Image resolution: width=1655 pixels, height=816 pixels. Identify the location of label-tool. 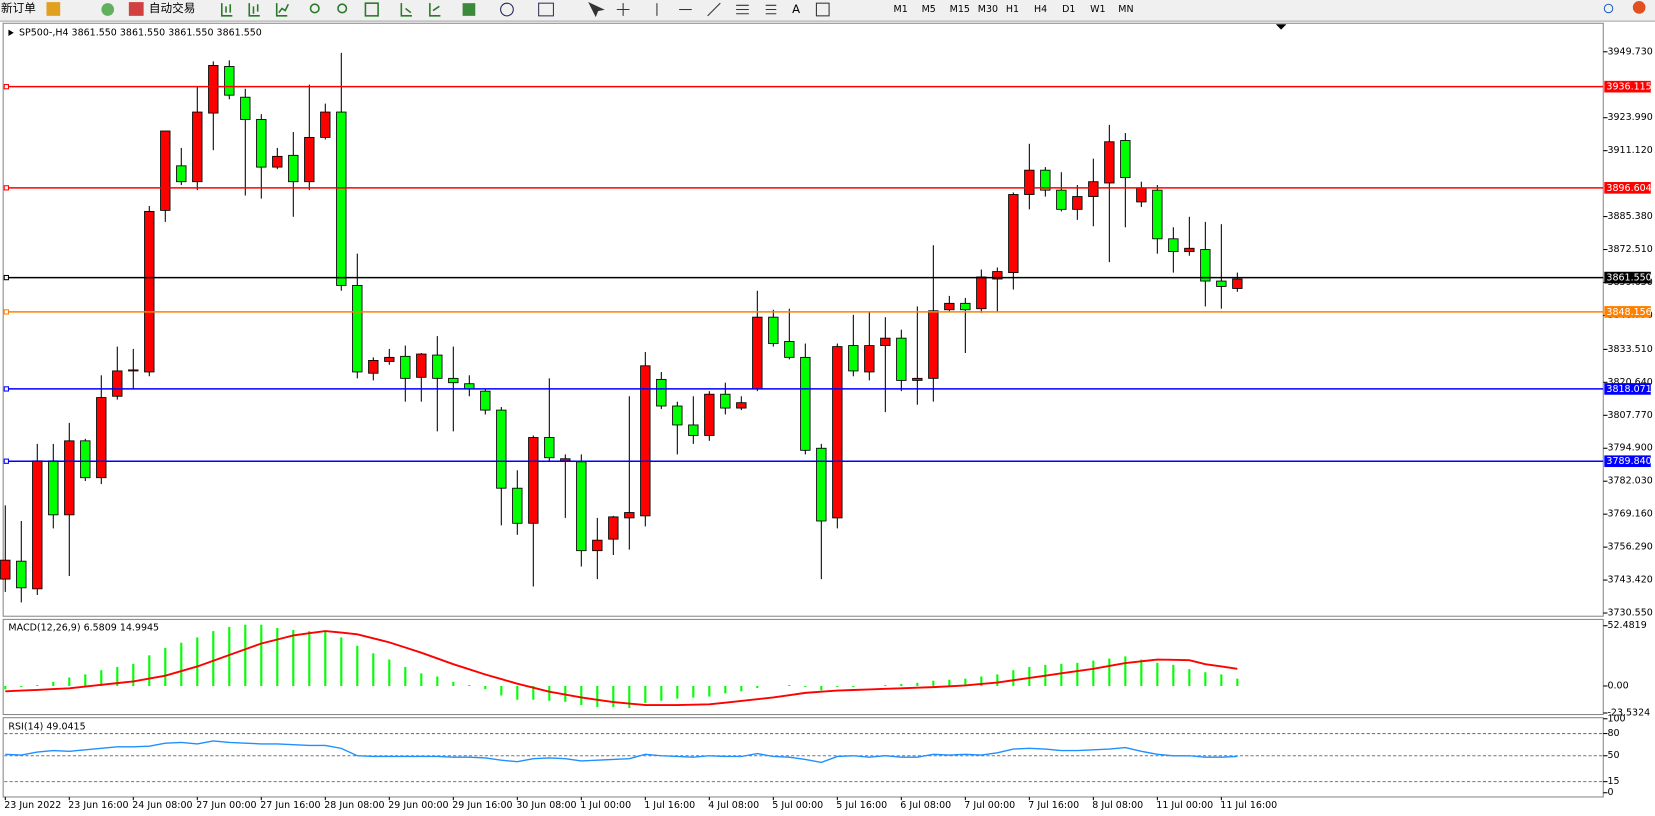
(822, 9).